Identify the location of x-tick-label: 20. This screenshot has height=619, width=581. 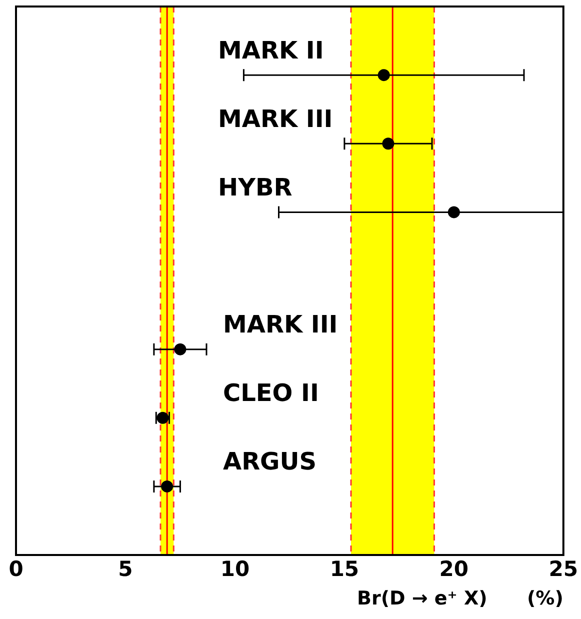
(454, 569).